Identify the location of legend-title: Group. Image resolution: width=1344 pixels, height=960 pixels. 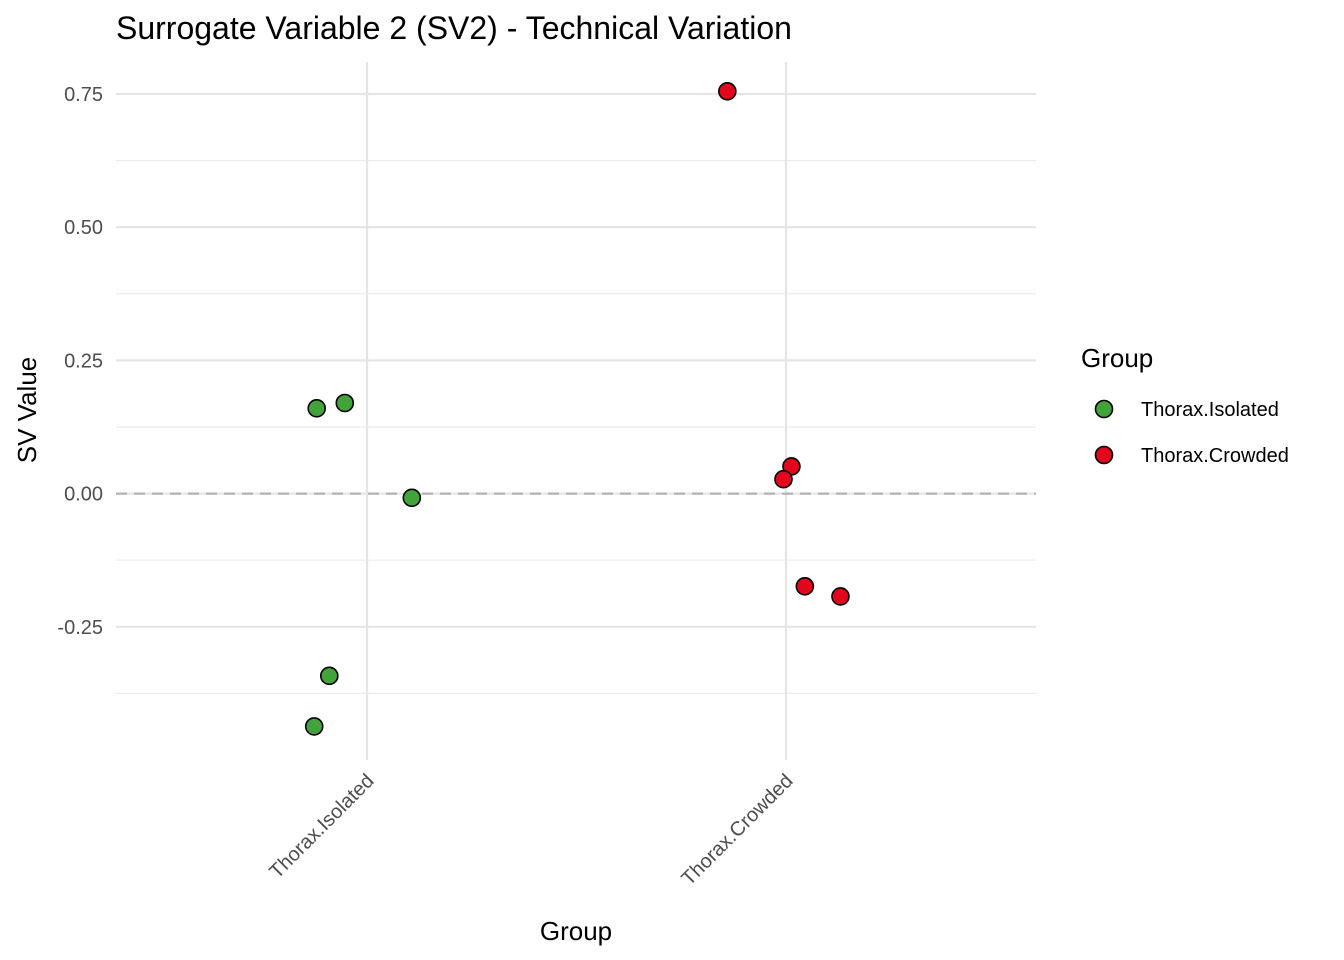
(1117, 358).